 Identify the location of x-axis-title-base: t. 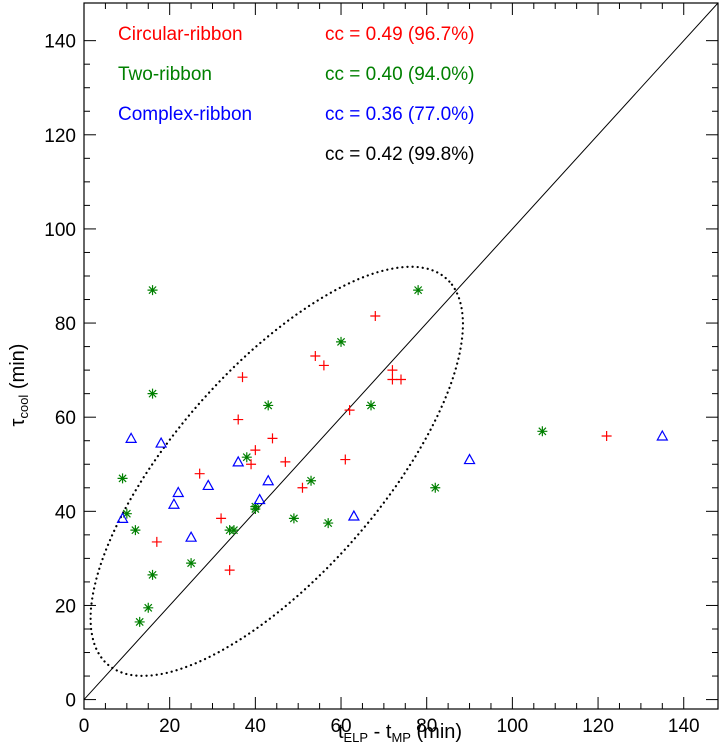
(341, 732).